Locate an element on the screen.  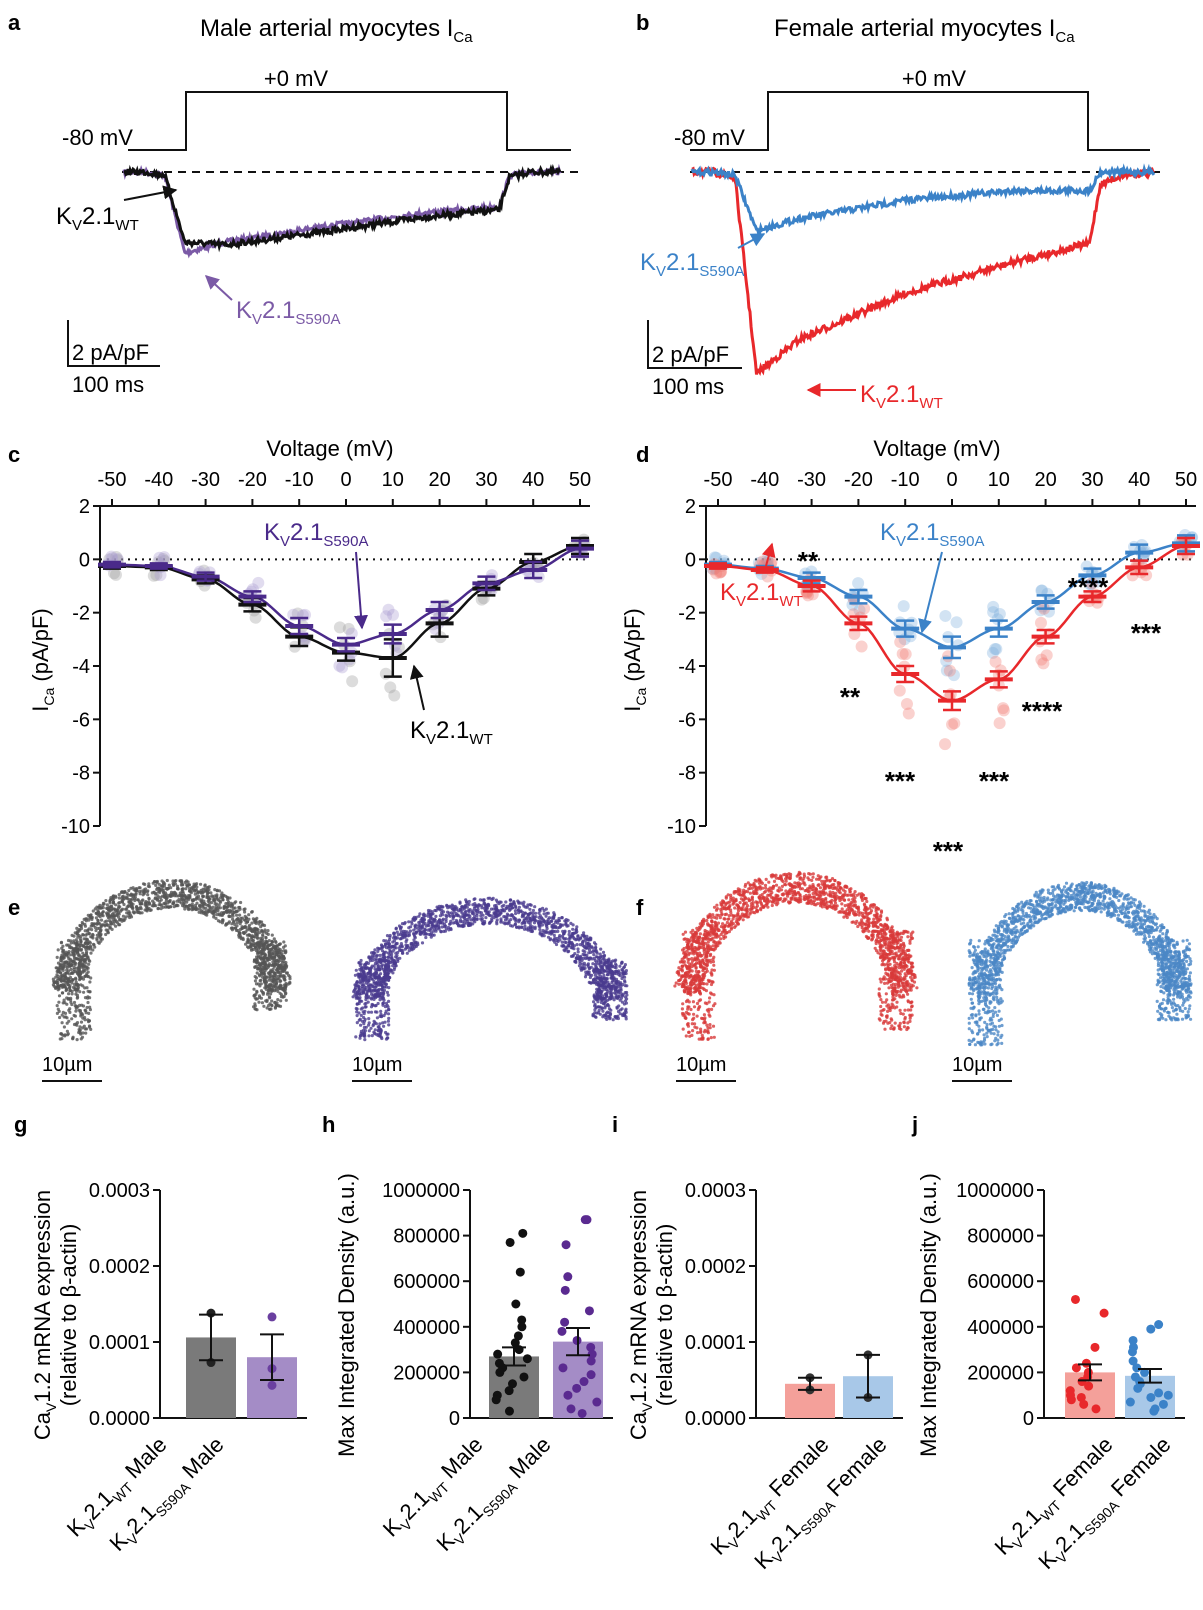
cell-image-male-s590a is located at coordinates (490, 969).